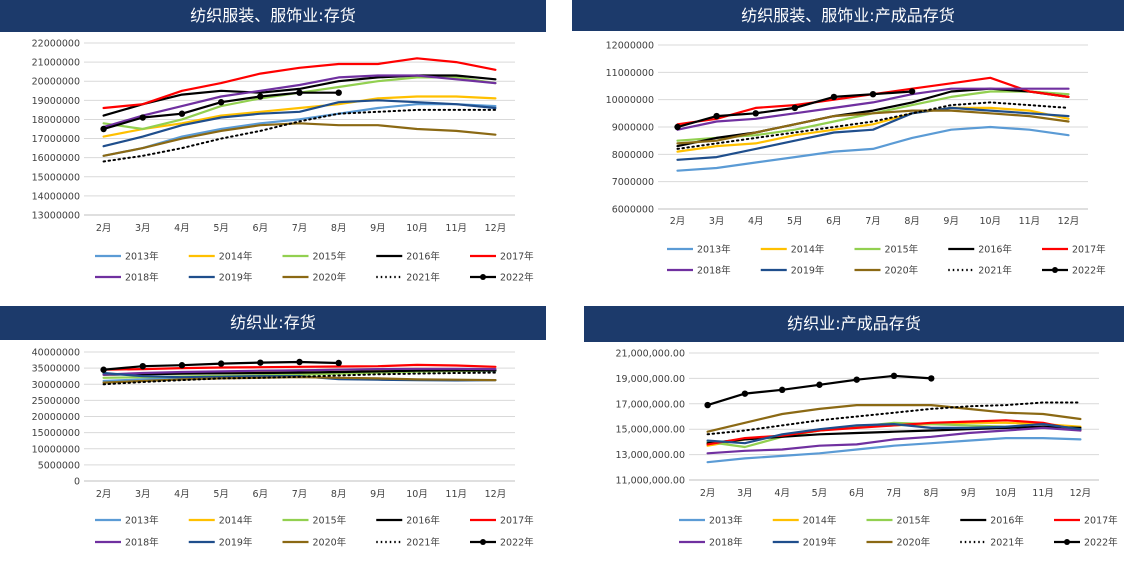  What do you see at coordinates (56, 158) in the screenshot?
I see `y-tick-label: 16000000` at bounding box center [56, 158].